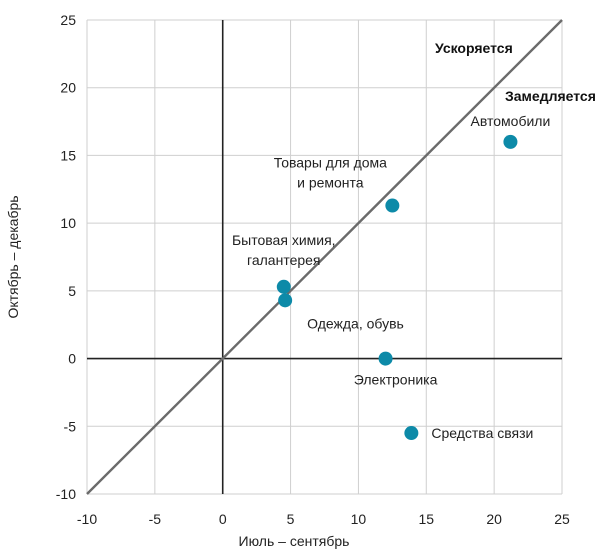 The height and width of the screenshot is (552, 605). I want to click on x-tick-labels: -10 -5 0 5 10 15 20 25, so click(323, 519).